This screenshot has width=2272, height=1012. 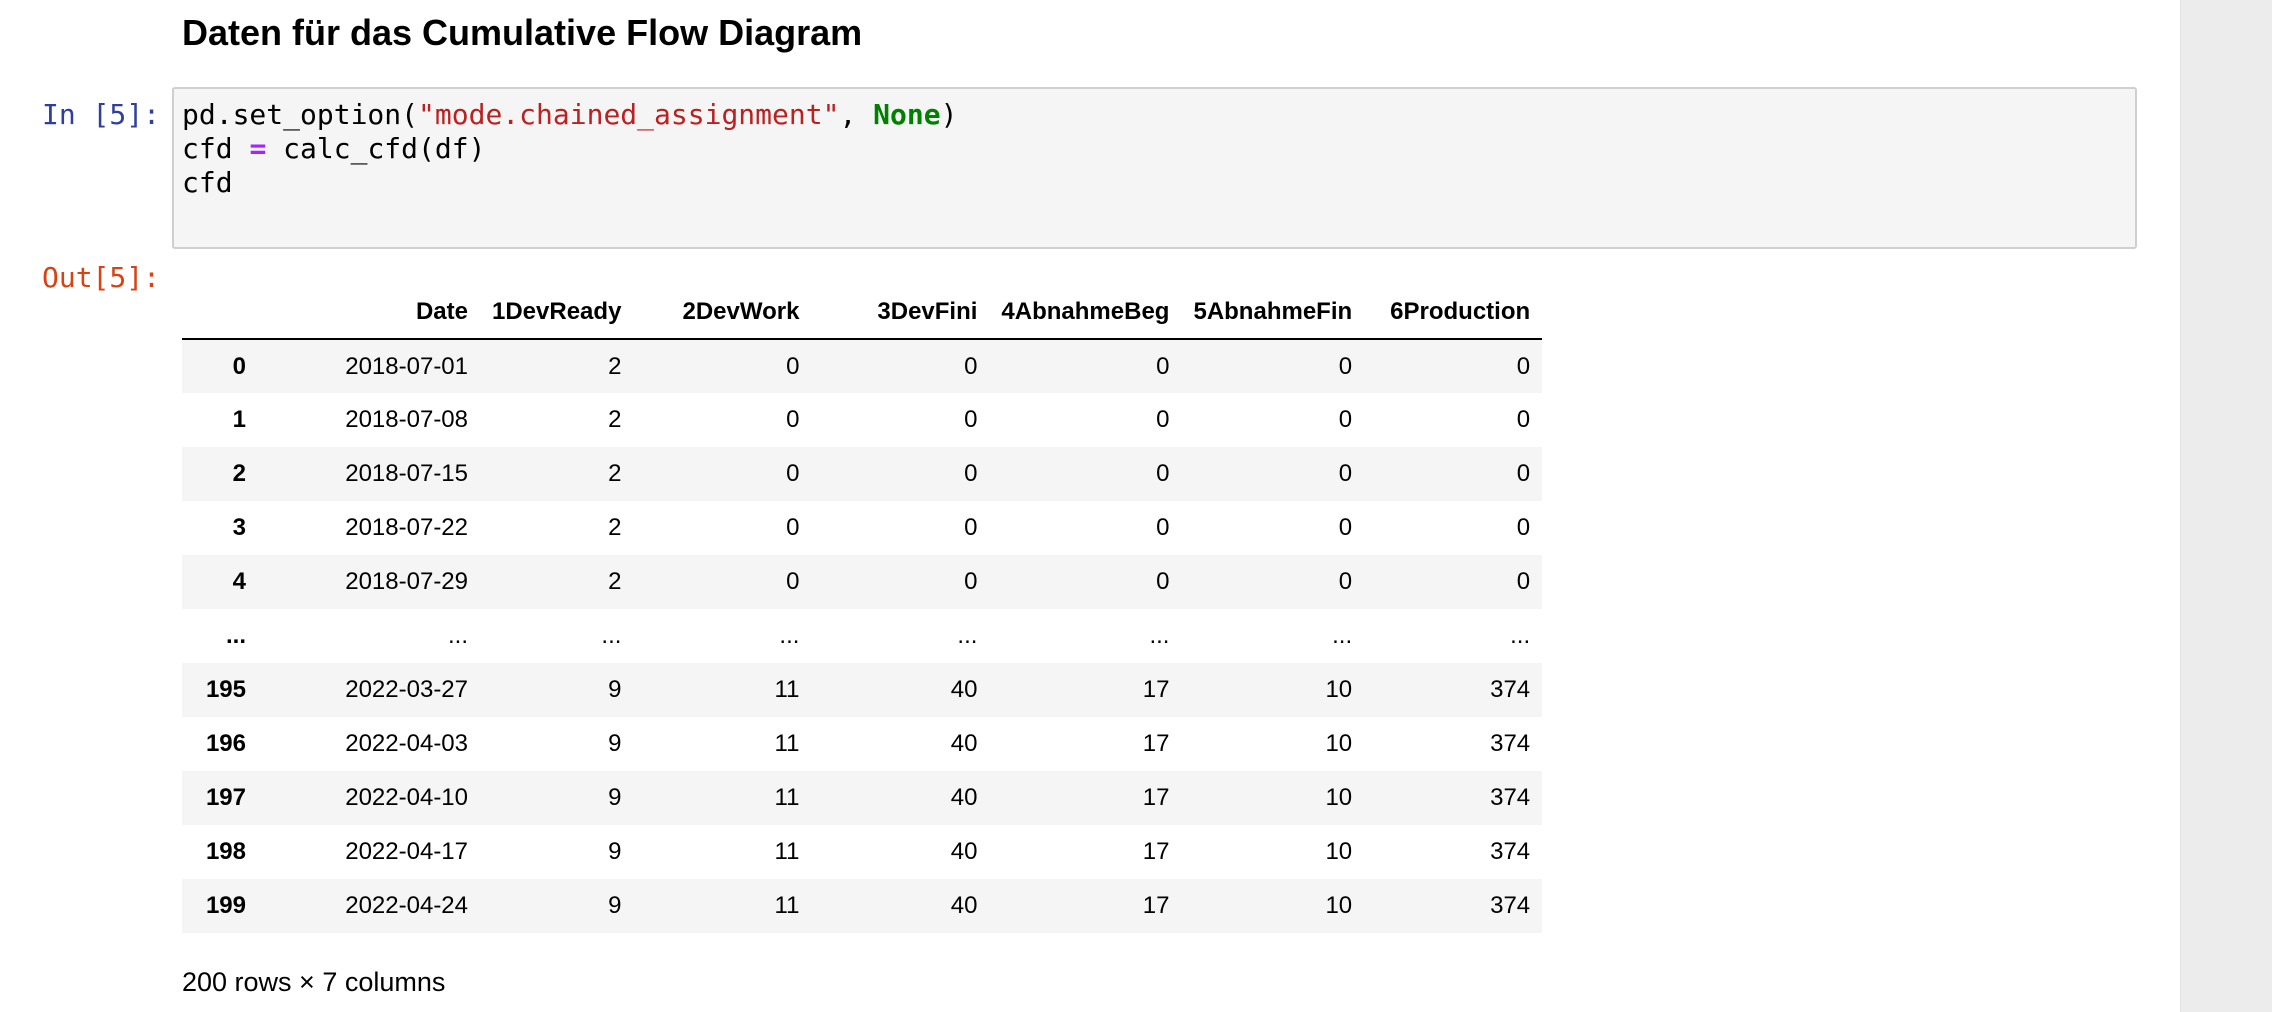 I want to click on row-index: 197, so click(x=225, y=797).